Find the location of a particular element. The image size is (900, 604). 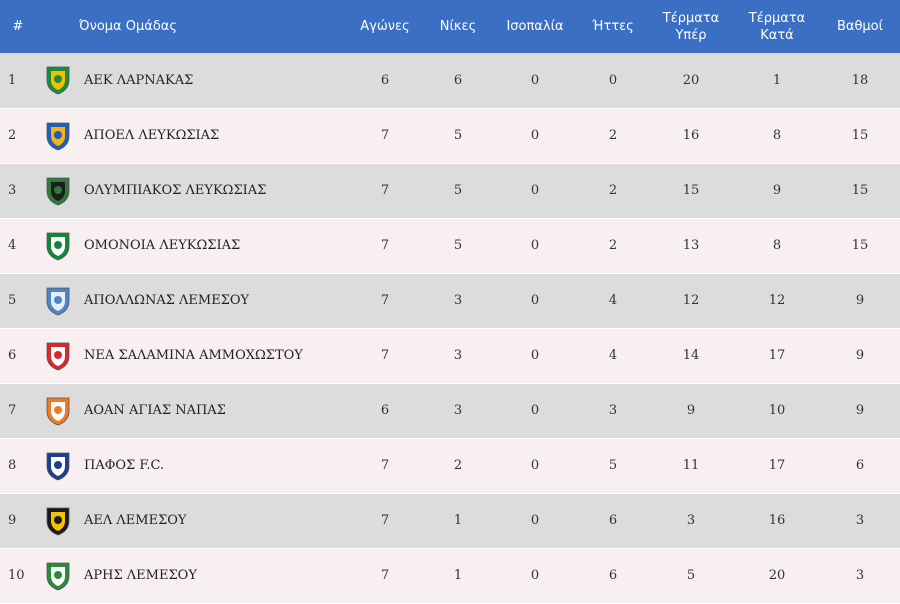

olympiakos-nicosia-logo-icon is located at coordinates (58, 191).